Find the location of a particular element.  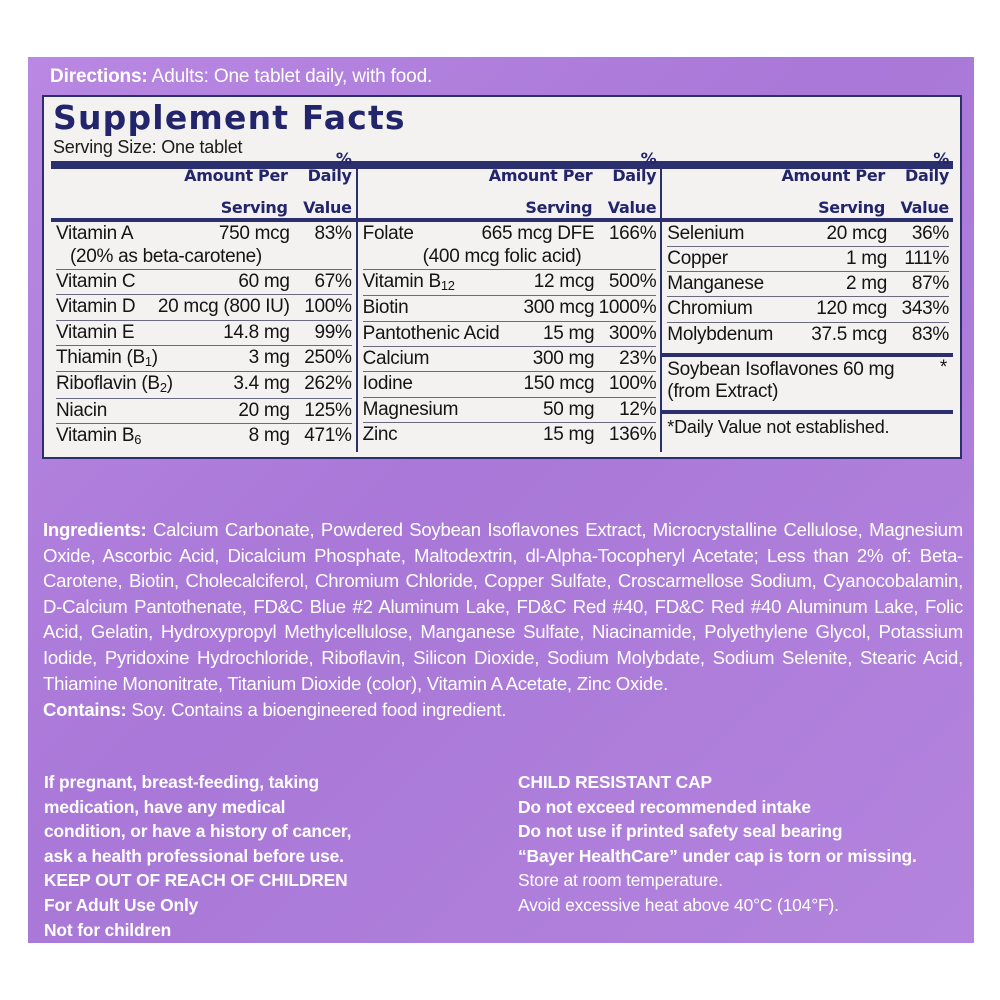

nutrient-amount: 3 mg is located at coordinates (269, 357).